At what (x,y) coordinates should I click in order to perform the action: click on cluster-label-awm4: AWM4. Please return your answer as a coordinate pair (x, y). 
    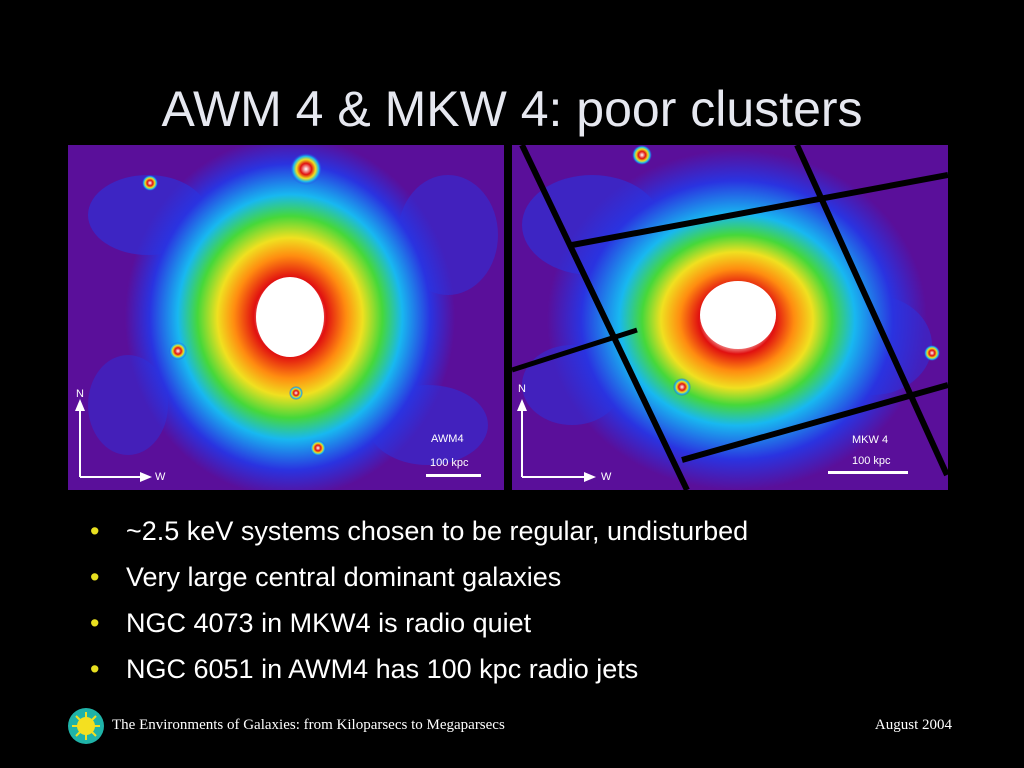
    Looking at the image, I should click on (447, 439).